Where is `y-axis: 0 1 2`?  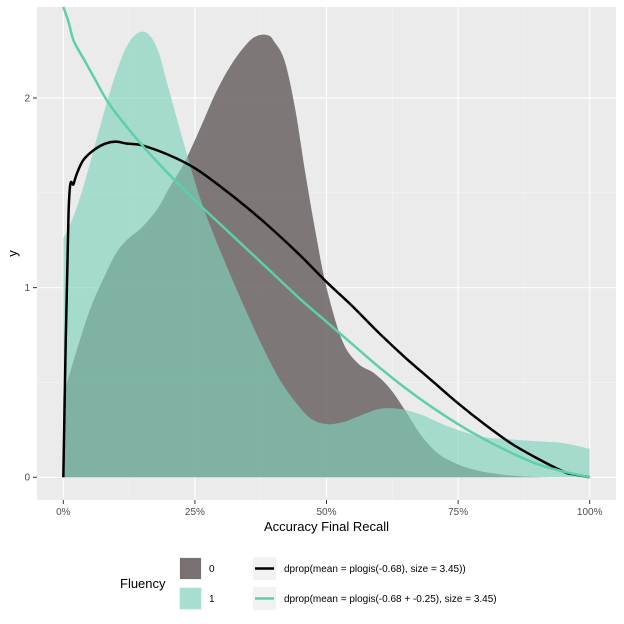 y-axis: 0 1 2 is located at coordinates (30, 289).